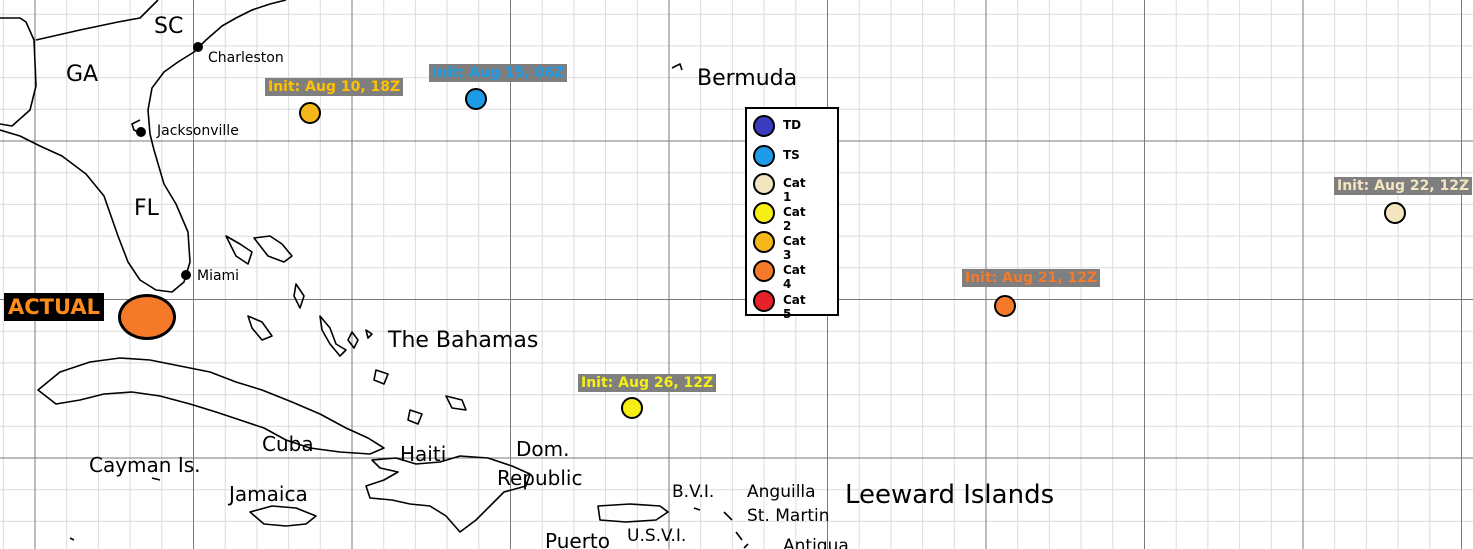 The width and height of the screenshot is (1473, 549). What do you see at coordinates (288, 444) in the screenshot?
I see `label-cuba: Cuba` at bounding box center [288, 444].